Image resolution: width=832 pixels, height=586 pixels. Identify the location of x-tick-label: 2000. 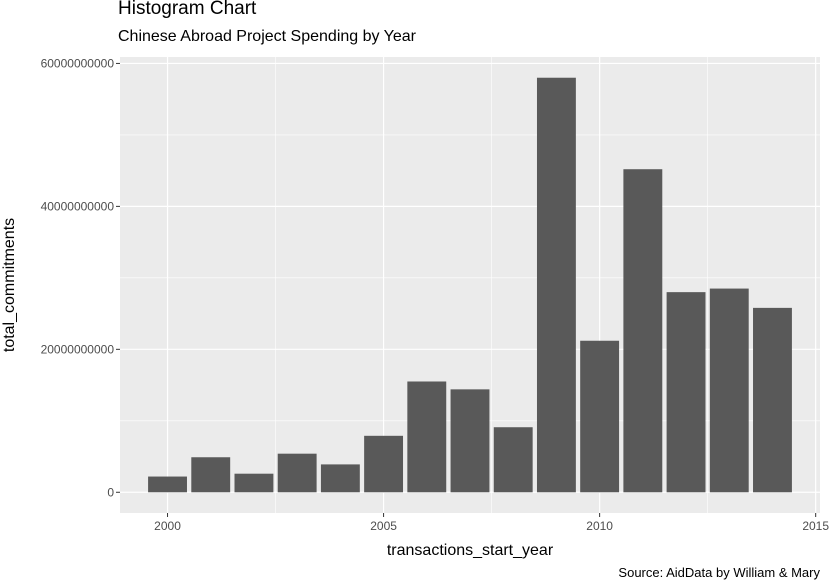
(167, 526).